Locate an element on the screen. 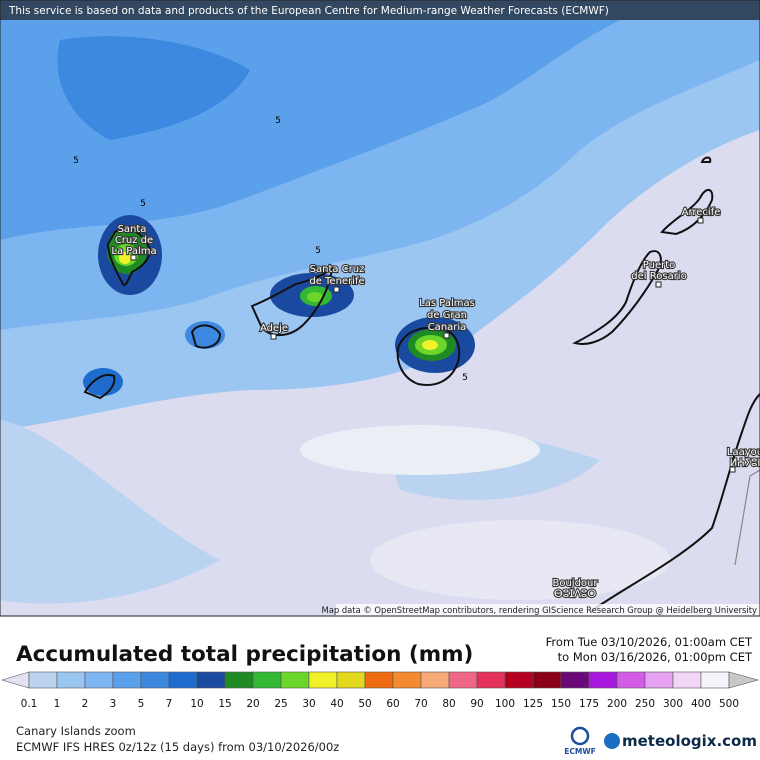 This screenshot has height=760, width=760. legend-title: Accumulated total precipitation (mm) is located at coordinates (244, 654).